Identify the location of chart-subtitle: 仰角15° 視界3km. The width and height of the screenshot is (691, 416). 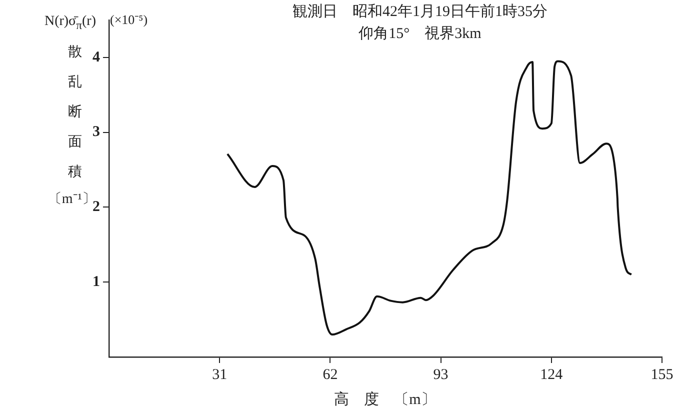
(420, 33).